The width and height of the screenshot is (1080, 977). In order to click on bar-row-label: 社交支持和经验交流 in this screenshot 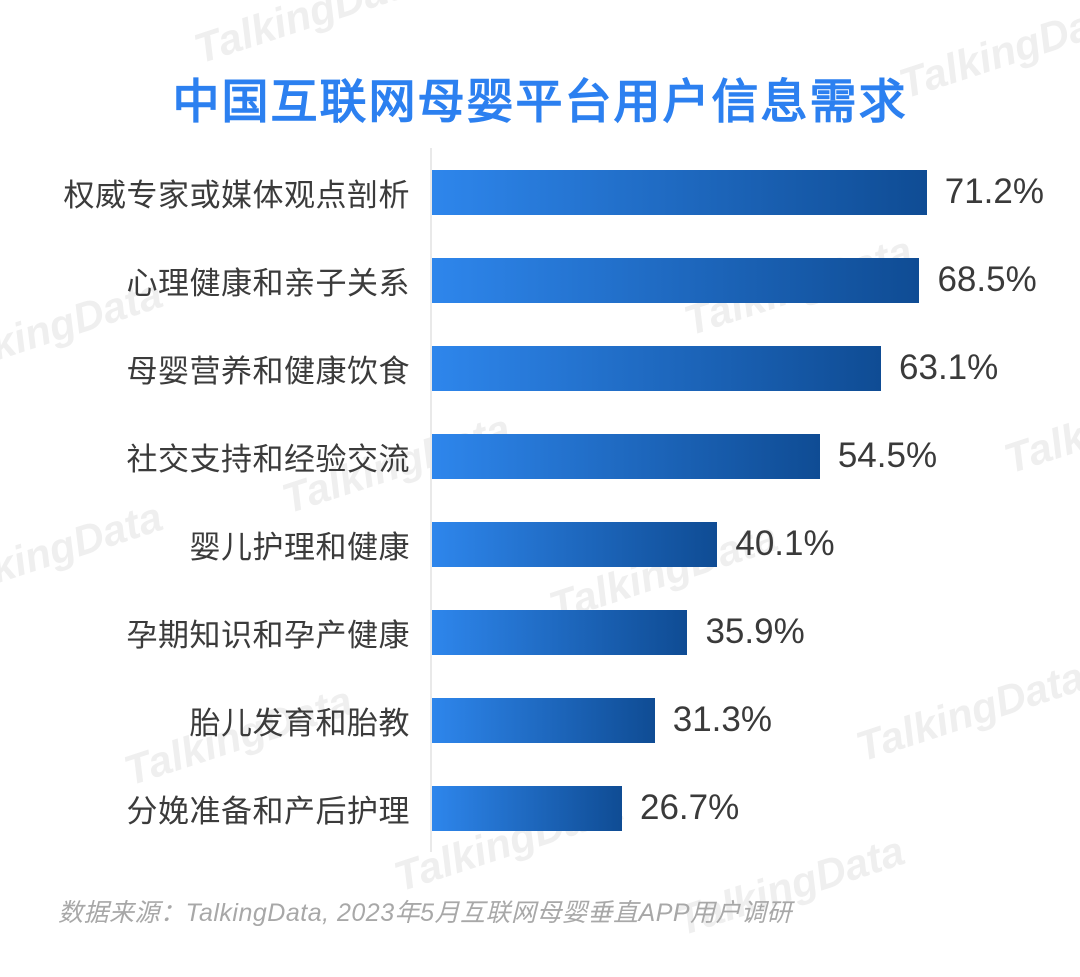, I will do `click(268, 459)`.